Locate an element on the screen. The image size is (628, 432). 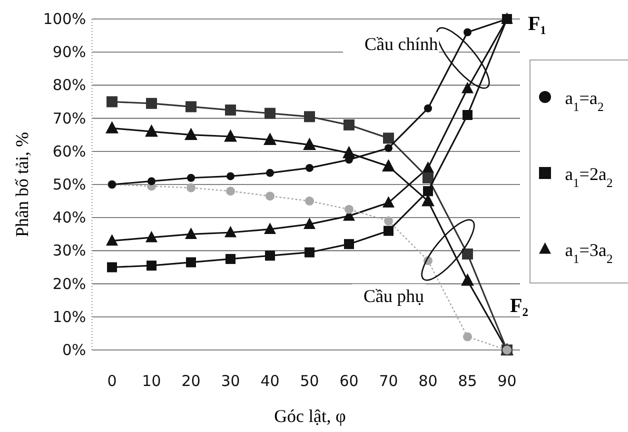
legend-label: a$_{1}$=2a$_{2}$ is located at coordinates (589, 177).